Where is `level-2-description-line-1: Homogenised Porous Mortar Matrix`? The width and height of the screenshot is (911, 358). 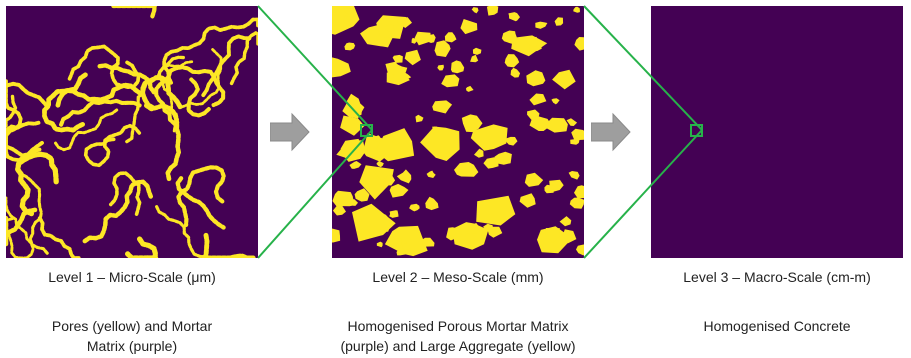 level-2-description-line-1: Homogenised Porous Mortar Matrix is located at coordinates (458, 326).